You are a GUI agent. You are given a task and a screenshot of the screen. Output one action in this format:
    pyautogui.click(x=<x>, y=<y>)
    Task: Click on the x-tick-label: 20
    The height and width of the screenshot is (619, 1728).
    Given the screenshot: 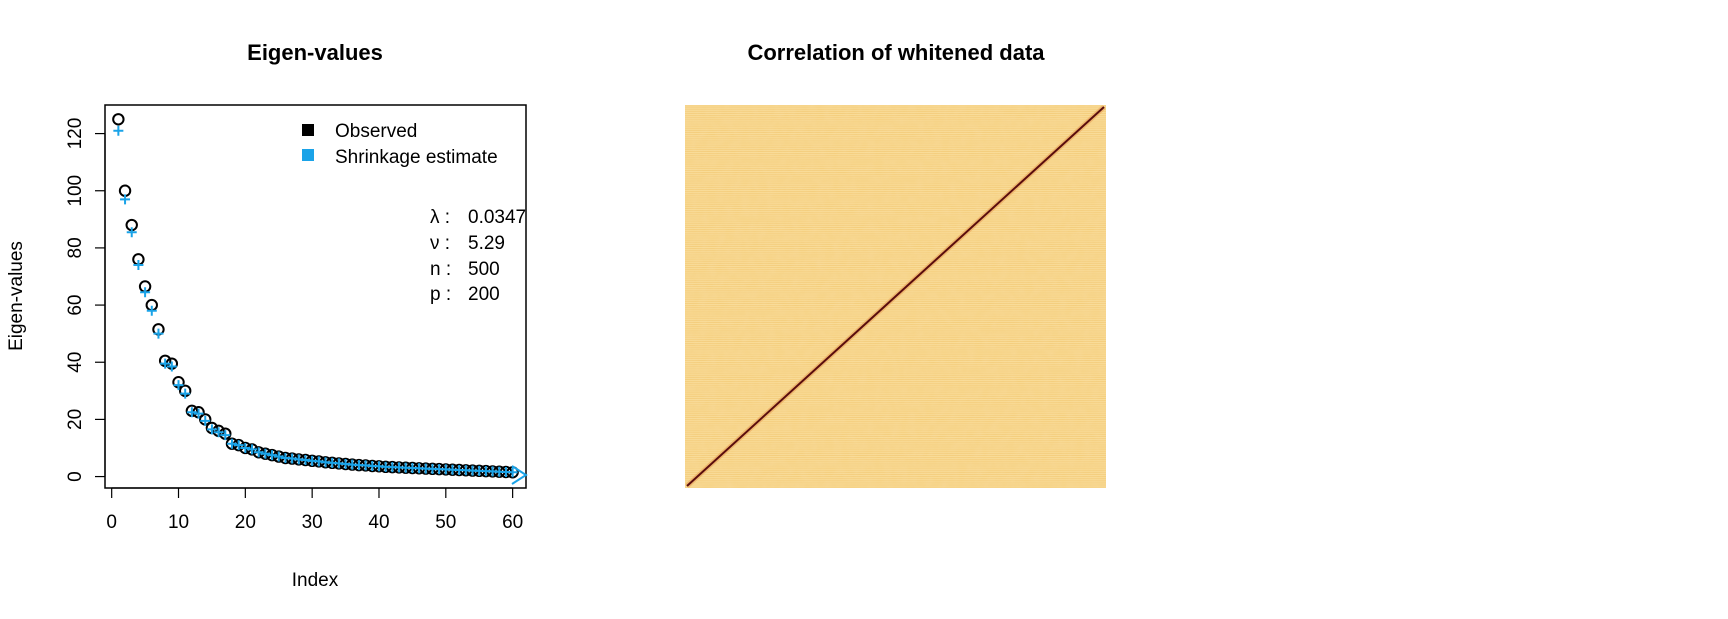 What is the action you would take?
    pyautogui.click(x=245, y=522)
    